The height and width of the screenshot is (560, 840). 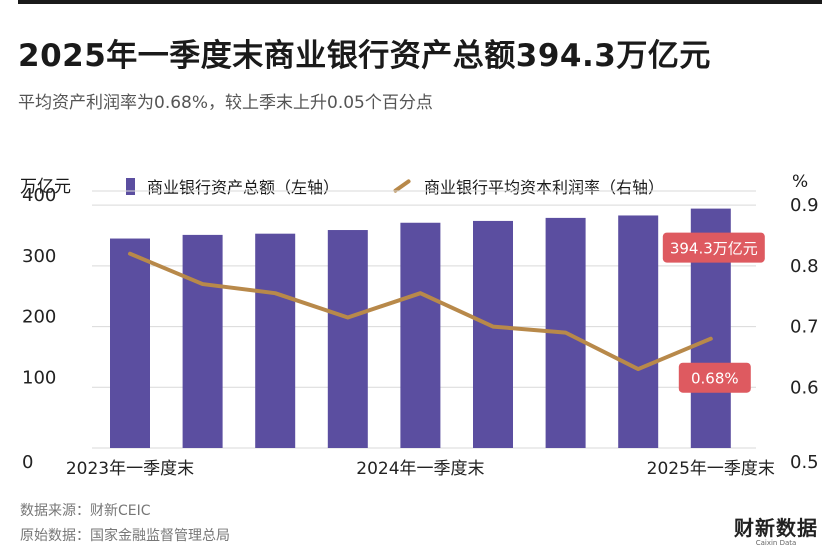 What do you see at coordinates (130, 469) in the screenshot?
I see `x-tick-label: 2023年一季度末` at bounding box center [130, 469].